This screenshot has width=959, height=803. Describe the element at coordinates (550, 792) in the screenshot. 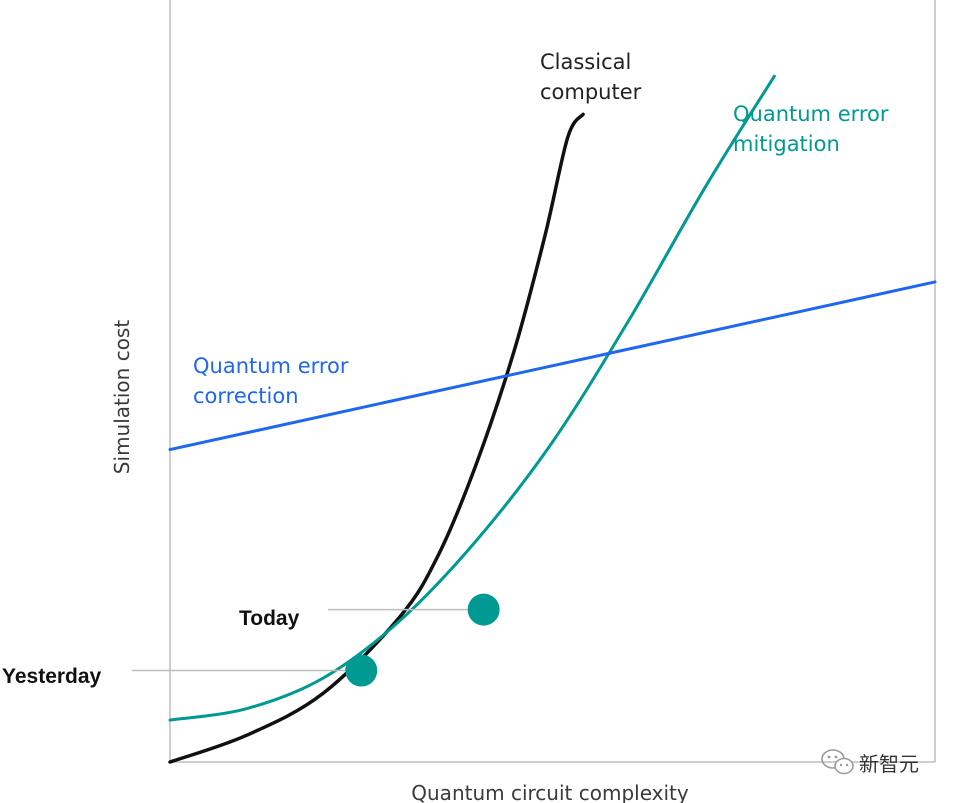

I see `x-axis-title: Quantum circuit complexity` at that location.